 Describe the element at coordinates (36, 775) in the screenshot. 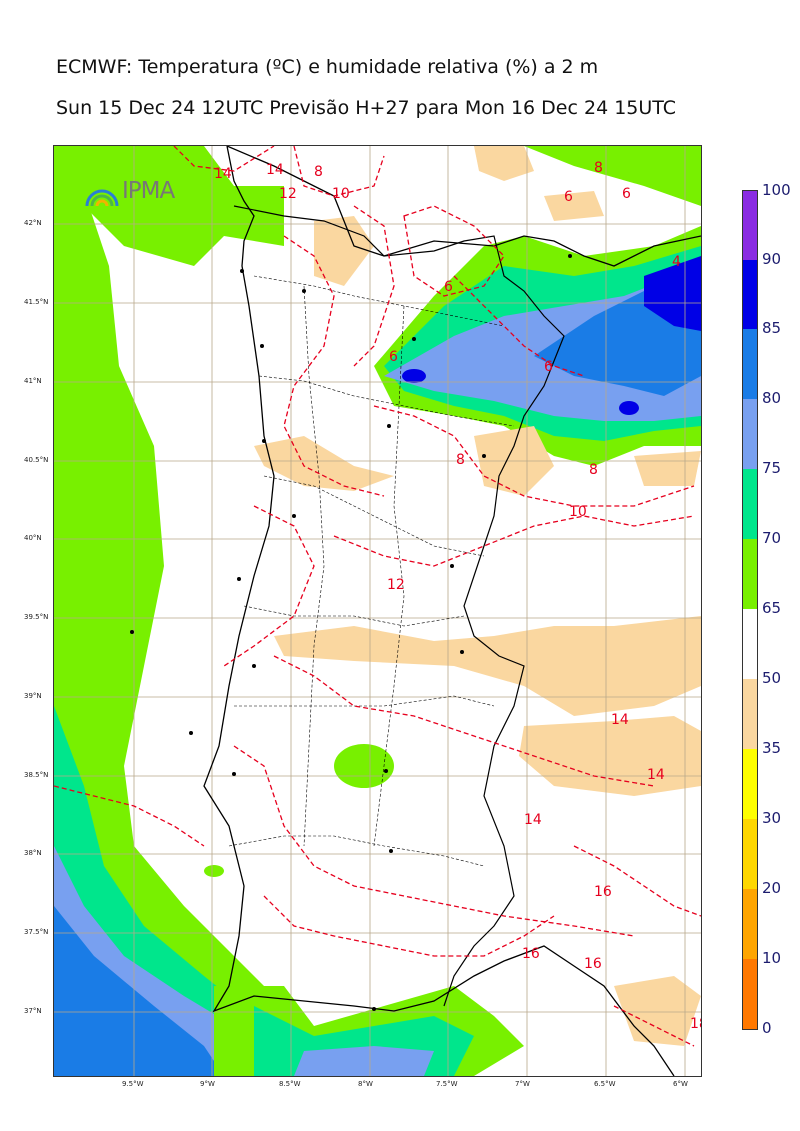

I see `latitude-label: 38.5°N` at that location.